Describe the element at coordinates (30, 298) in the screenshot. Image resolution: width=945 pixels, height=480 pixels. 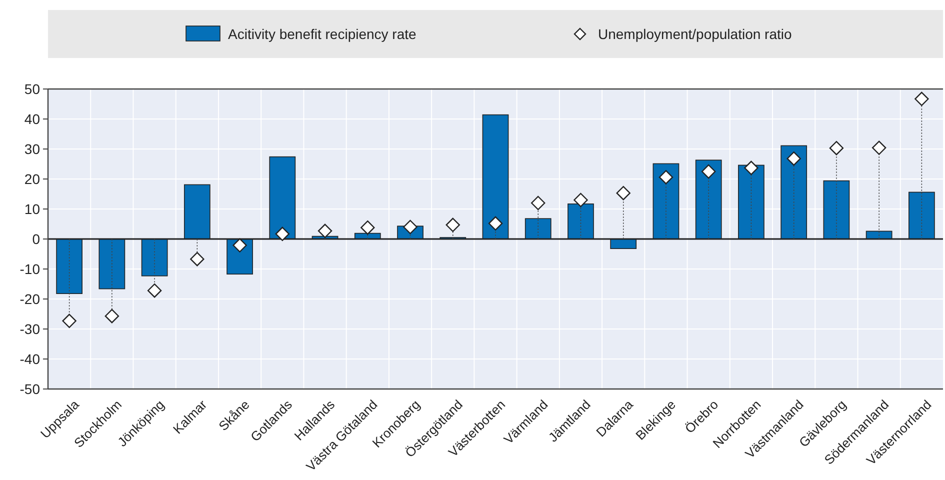
I see `y-tick-label: -20` at that location.